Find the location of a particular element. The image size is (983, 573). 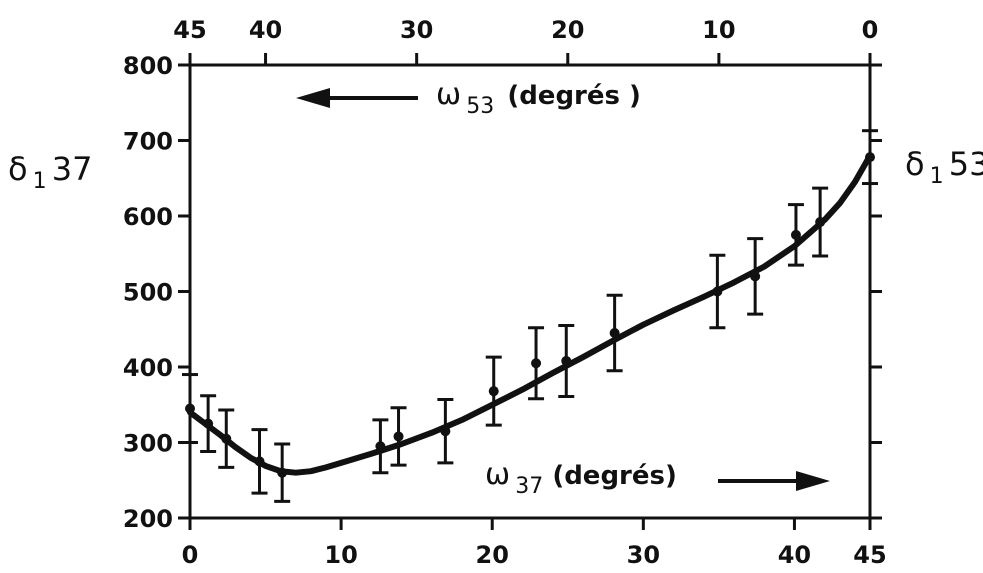

top-tick-label: 30 is located at coordinates (416, 30).